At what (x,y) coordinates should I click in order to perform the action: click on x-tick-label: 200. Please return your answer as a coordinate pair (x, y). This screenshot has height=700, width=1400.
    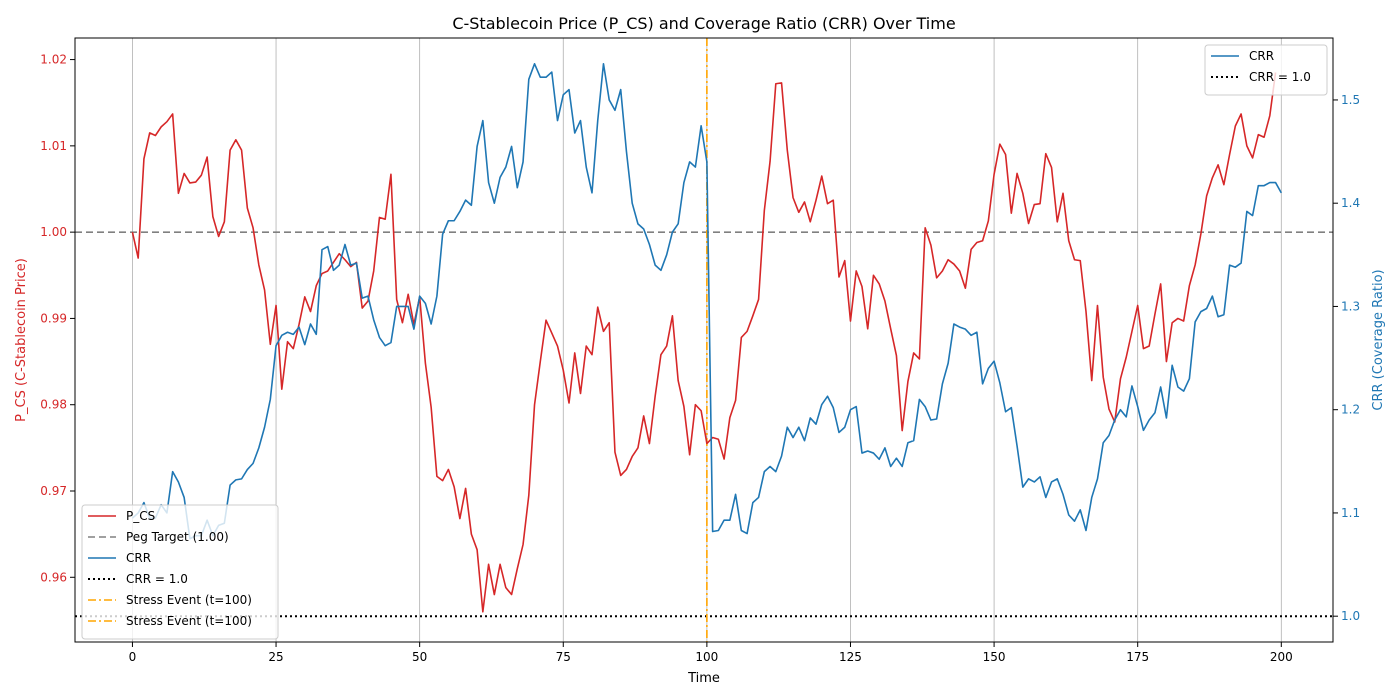
    Looking at the image, I should click on (1281, 657).